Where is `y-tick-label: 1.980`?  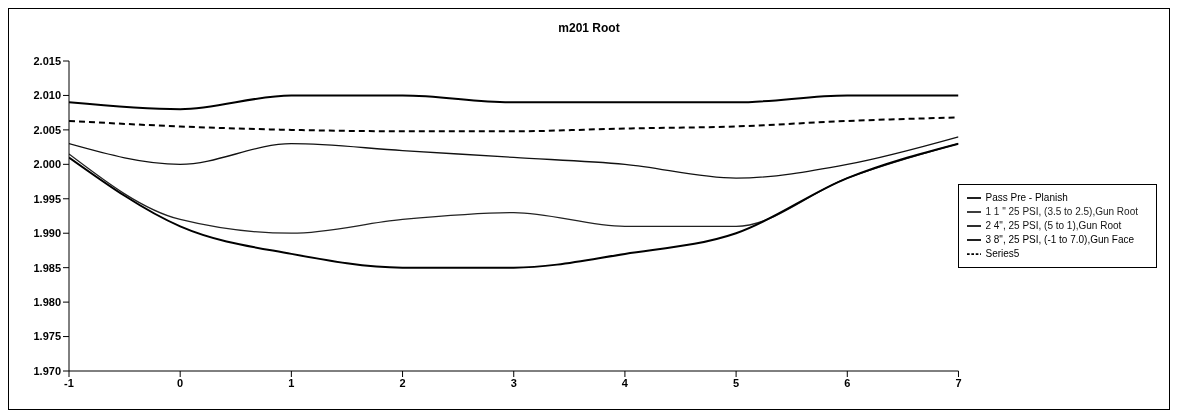 y-tick-label: 1.980 is located at coordinates (47, 302).